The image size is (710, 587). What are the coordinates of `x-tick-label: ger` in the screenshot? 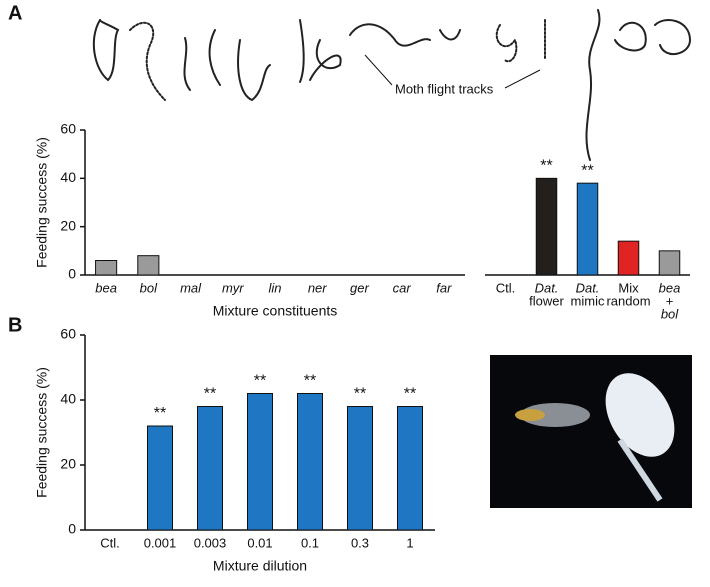 It's located at (359, 287).